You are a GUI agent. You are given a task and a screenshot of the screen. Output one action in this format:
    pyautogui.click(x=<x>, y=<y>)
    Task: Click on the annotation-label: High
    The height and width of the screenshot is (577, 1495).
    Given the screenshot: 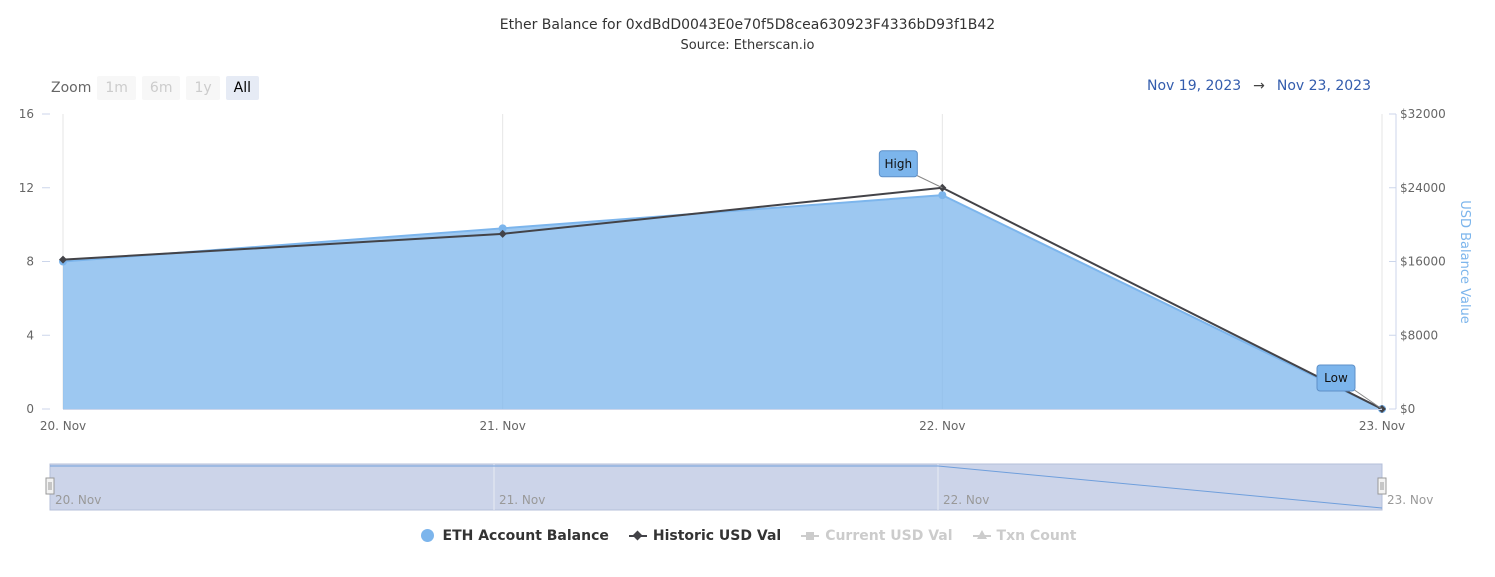 What is the action you would take?
    pyautogui.click(x=899, y=164)
    